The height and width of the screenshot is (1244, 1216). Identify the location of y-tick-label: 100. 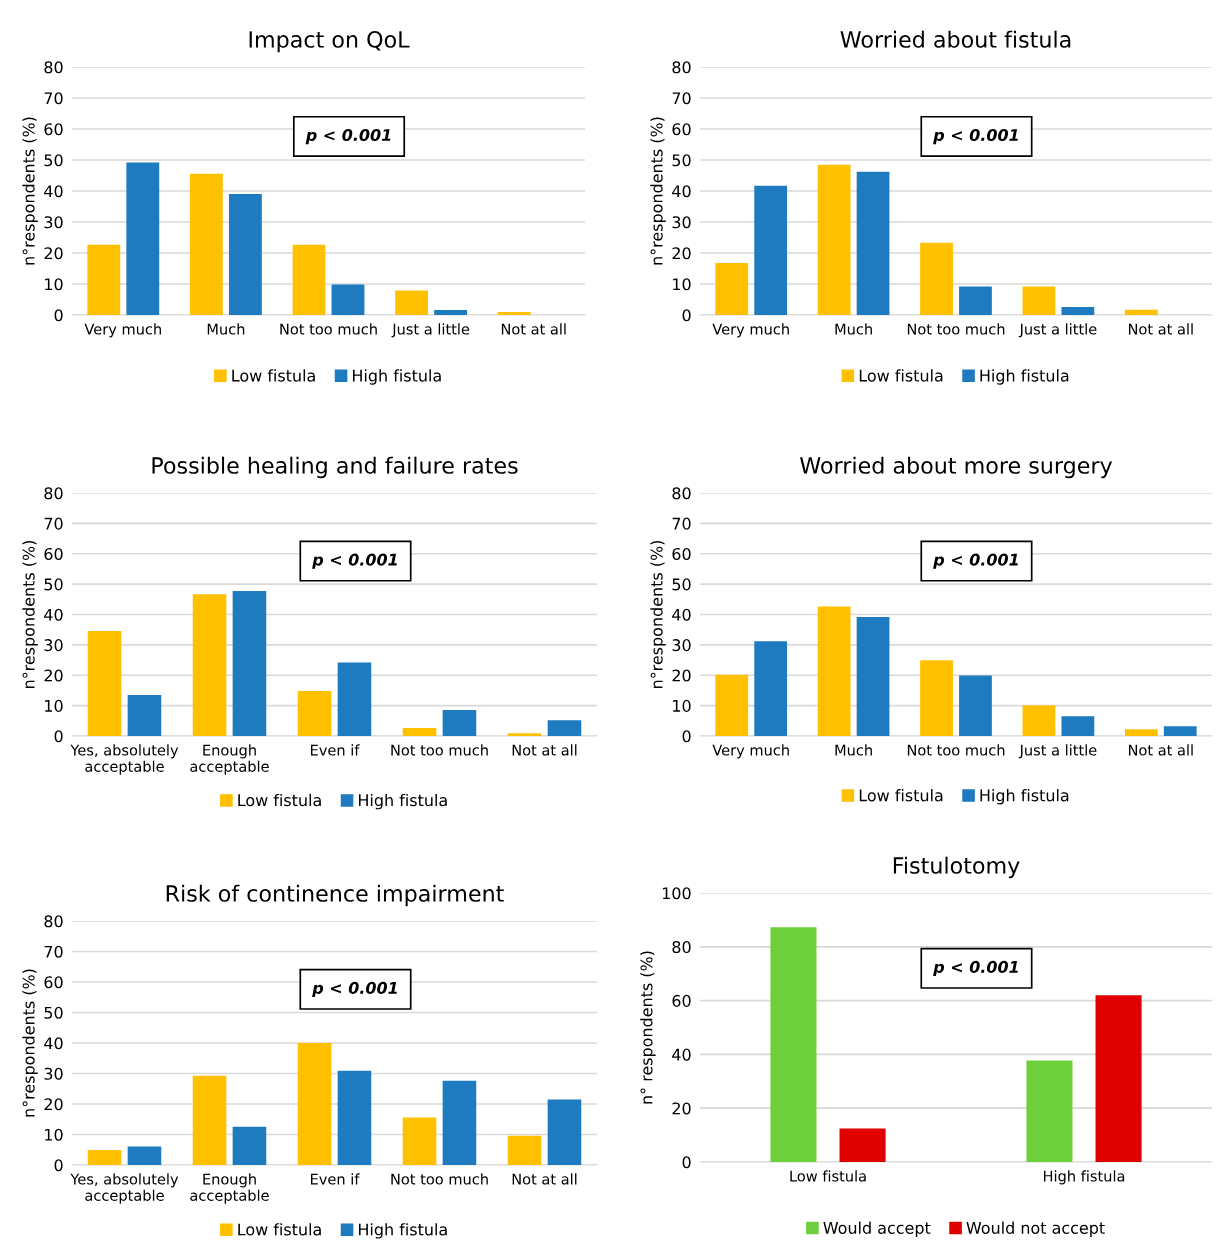
(676, 893).